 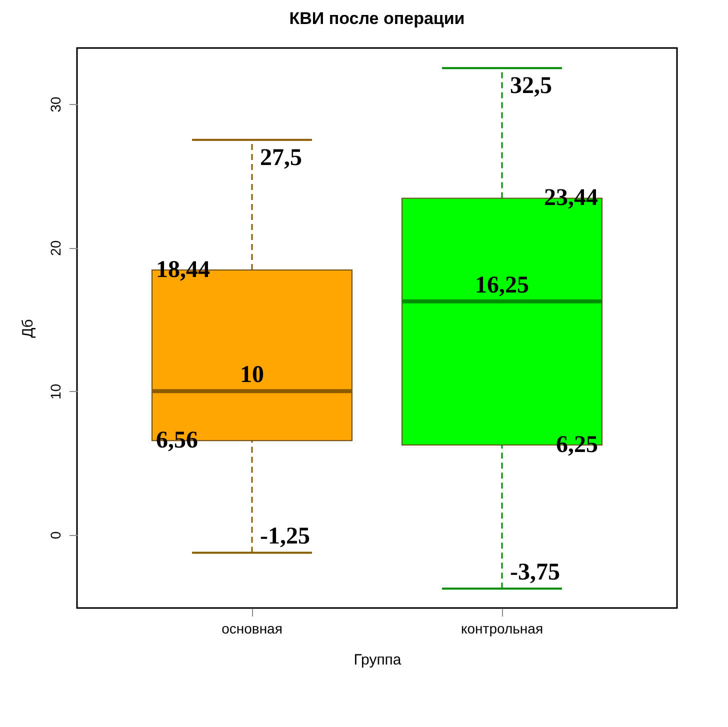 I want to click on y-tick-label: 20, so click(x=56, y=248).